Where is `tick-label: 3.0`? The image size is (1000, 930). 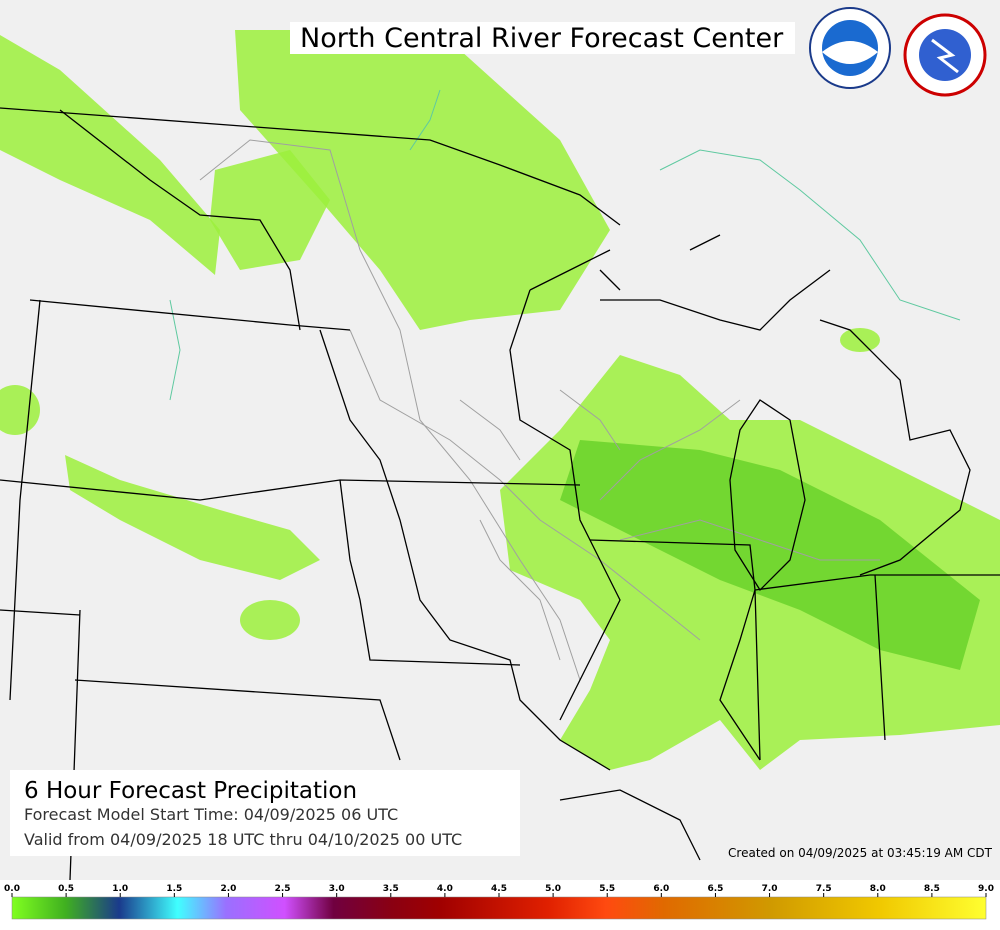
tick-label: 3.0 is located at coordinates (337, 889).